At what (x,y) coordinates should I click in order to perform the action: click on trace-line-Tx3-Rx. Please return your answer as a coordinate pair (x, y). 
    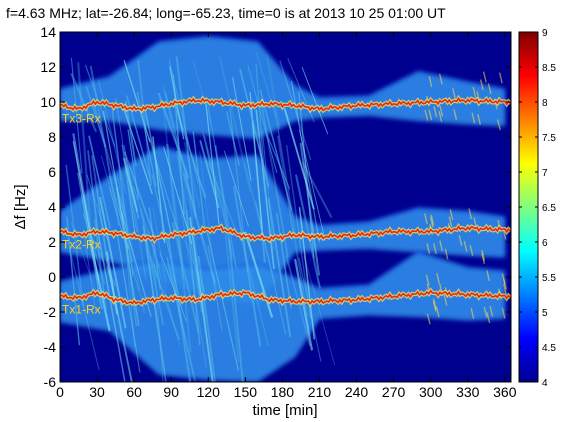
    Looking at the image, I should click on (285, 104).